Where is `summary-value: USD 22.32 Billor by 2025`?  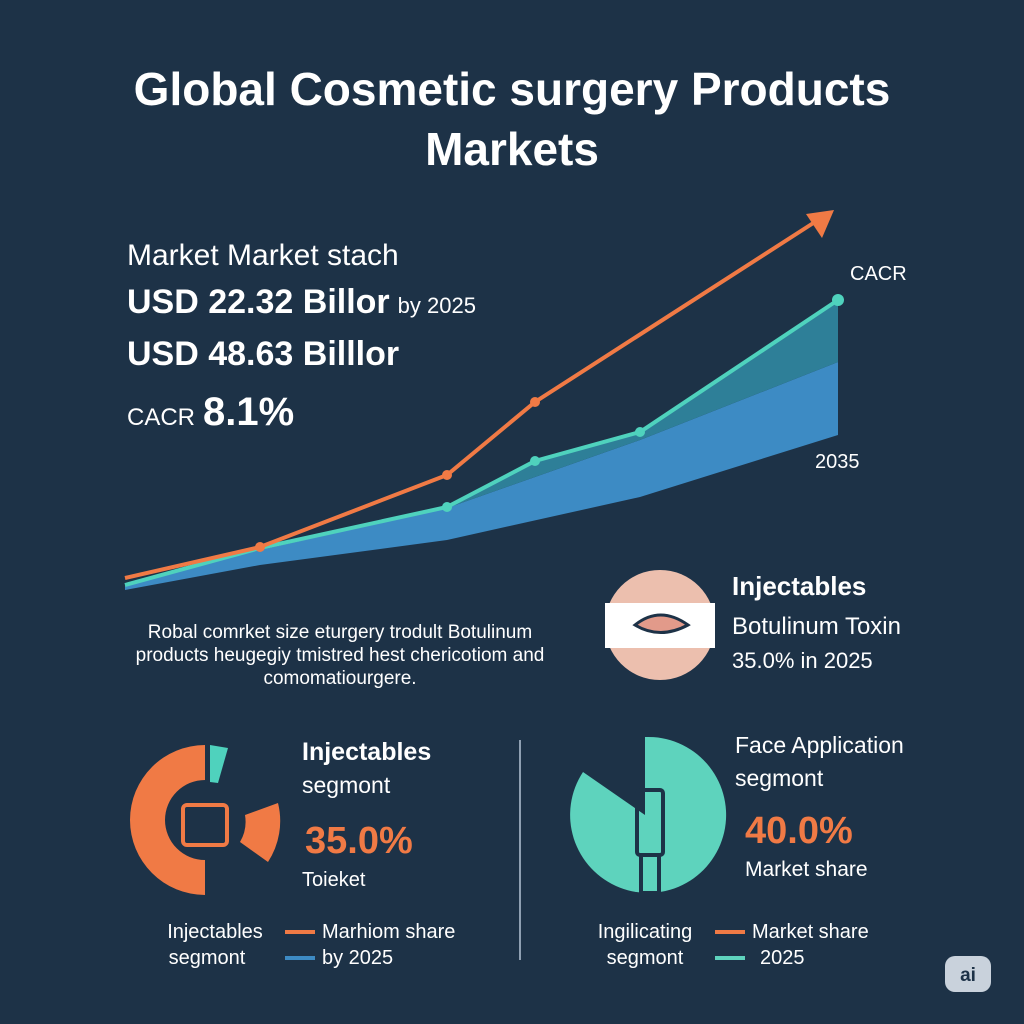 summary-value: USD 22.32 Billor by 2025 is located at coordinates (301, 302).